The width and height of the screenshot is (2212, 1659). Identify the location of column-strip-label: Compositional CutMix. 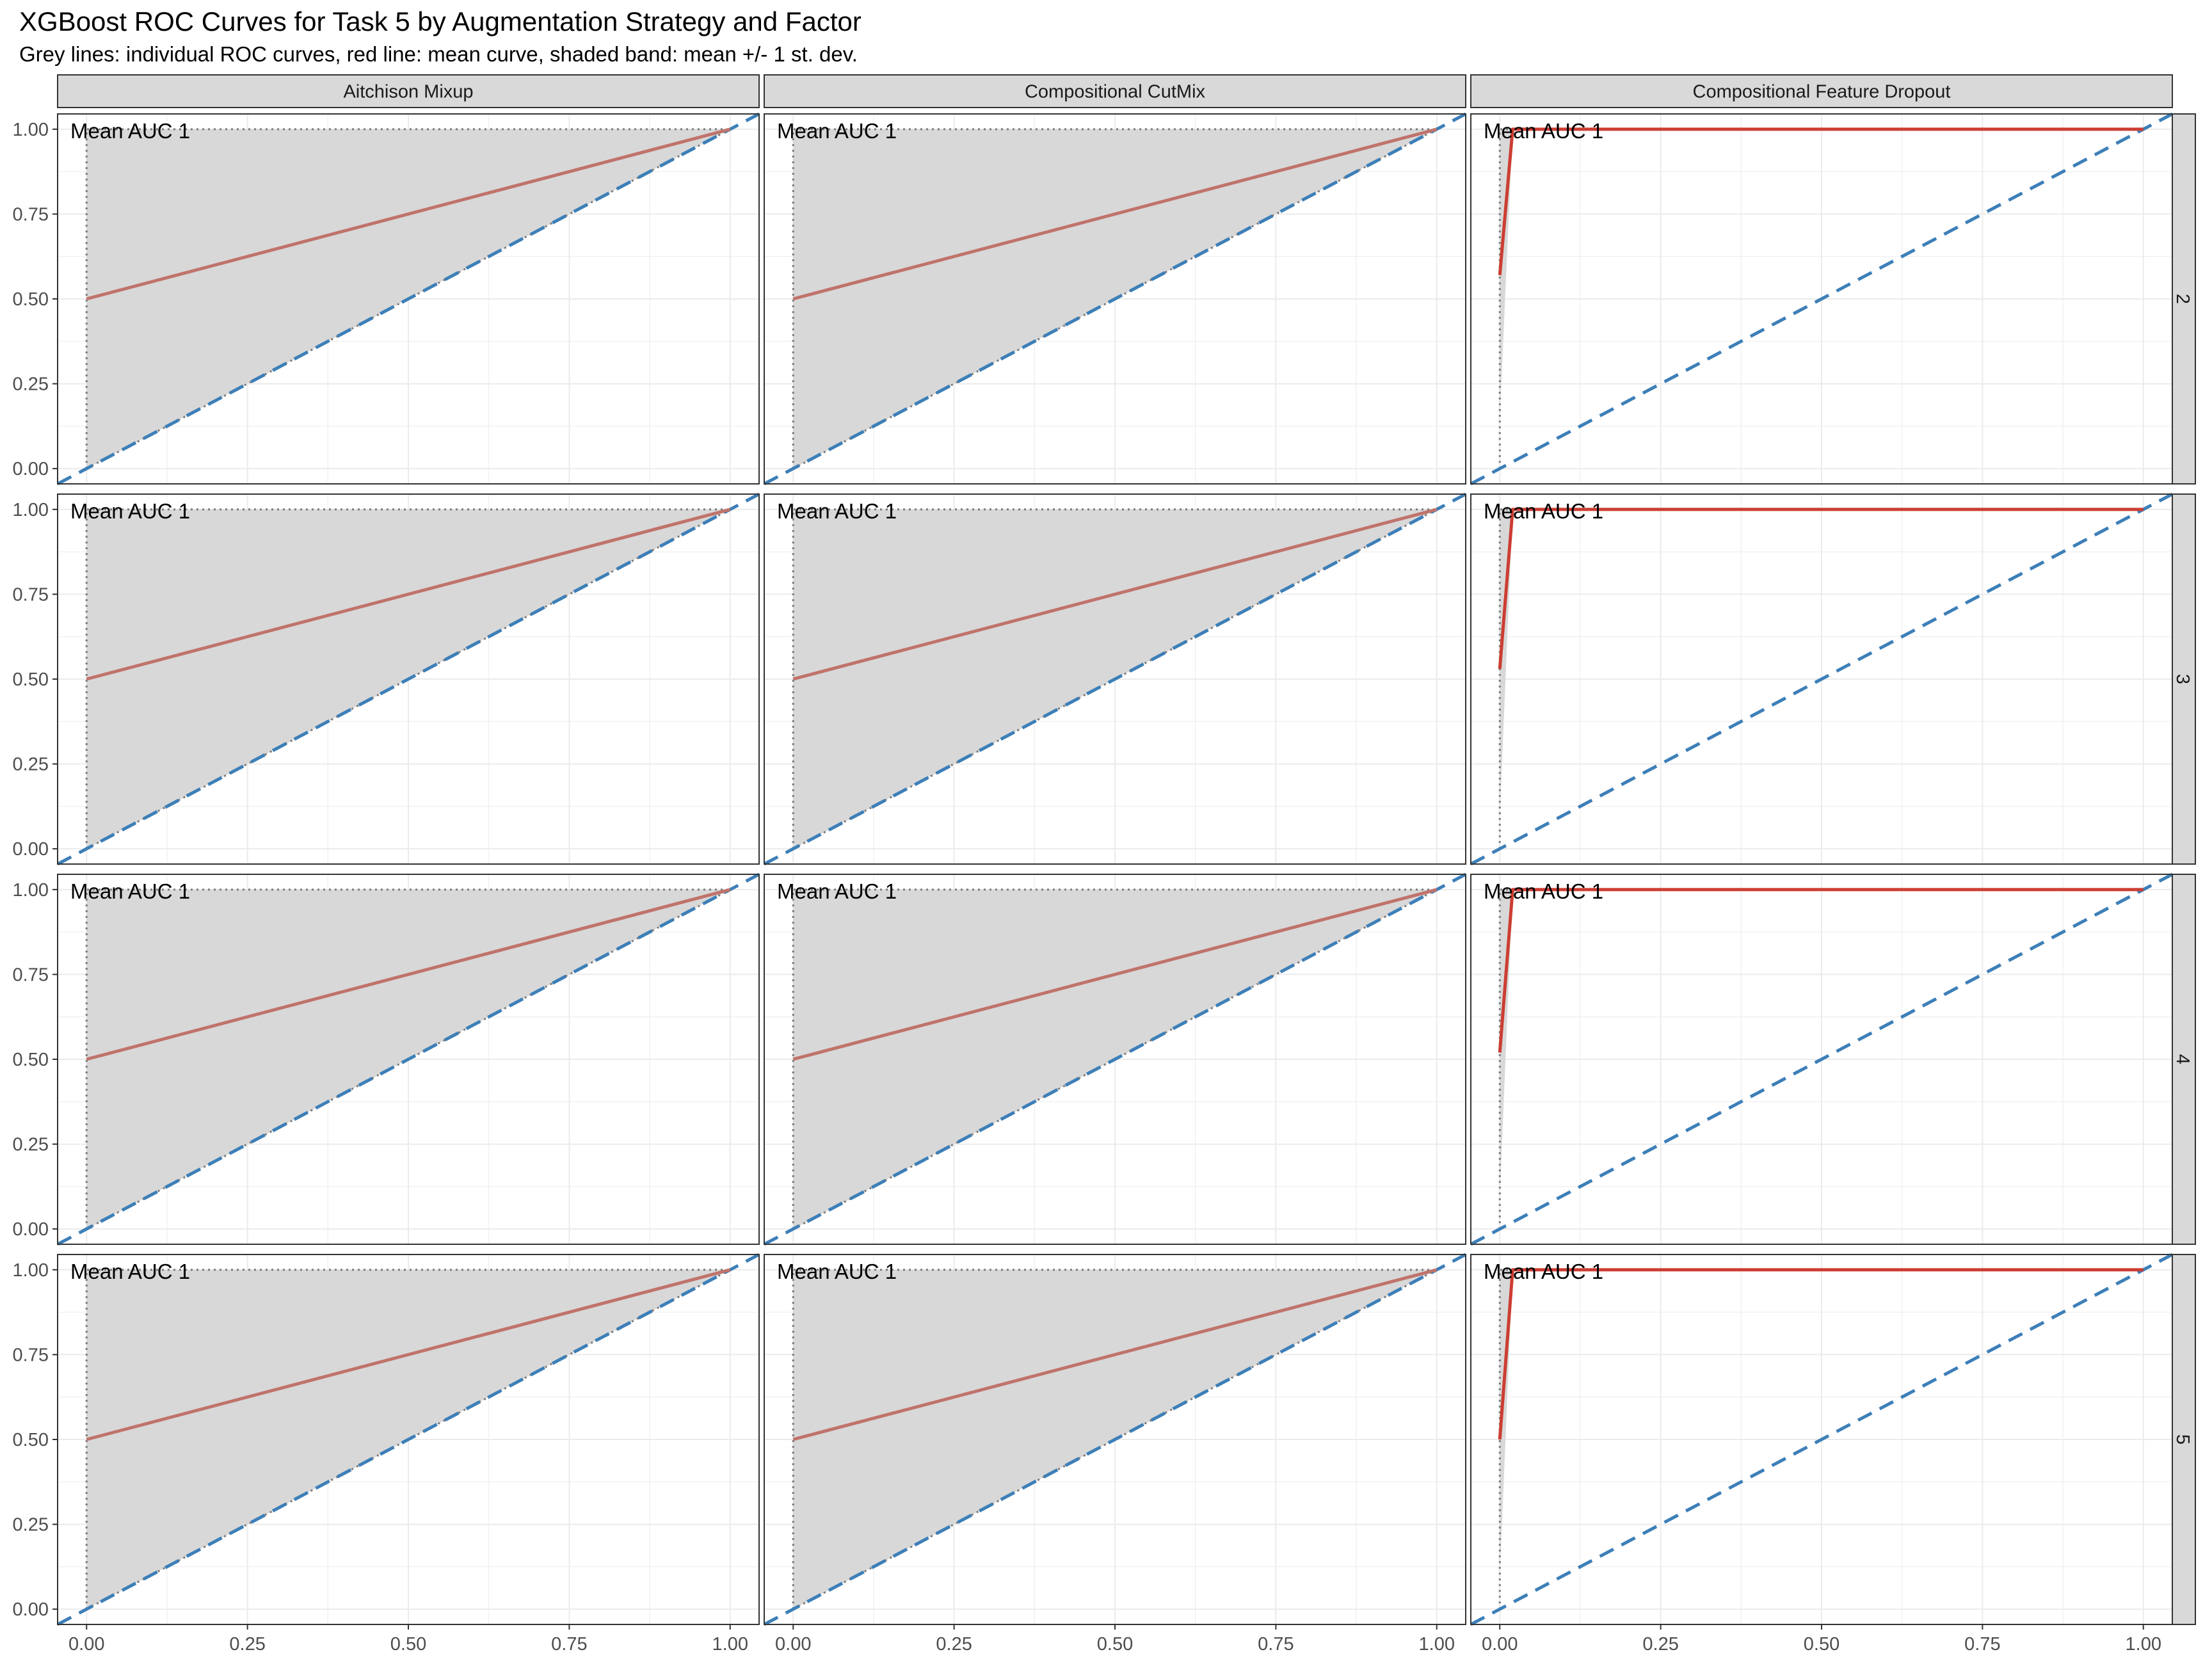
(1115, 92).